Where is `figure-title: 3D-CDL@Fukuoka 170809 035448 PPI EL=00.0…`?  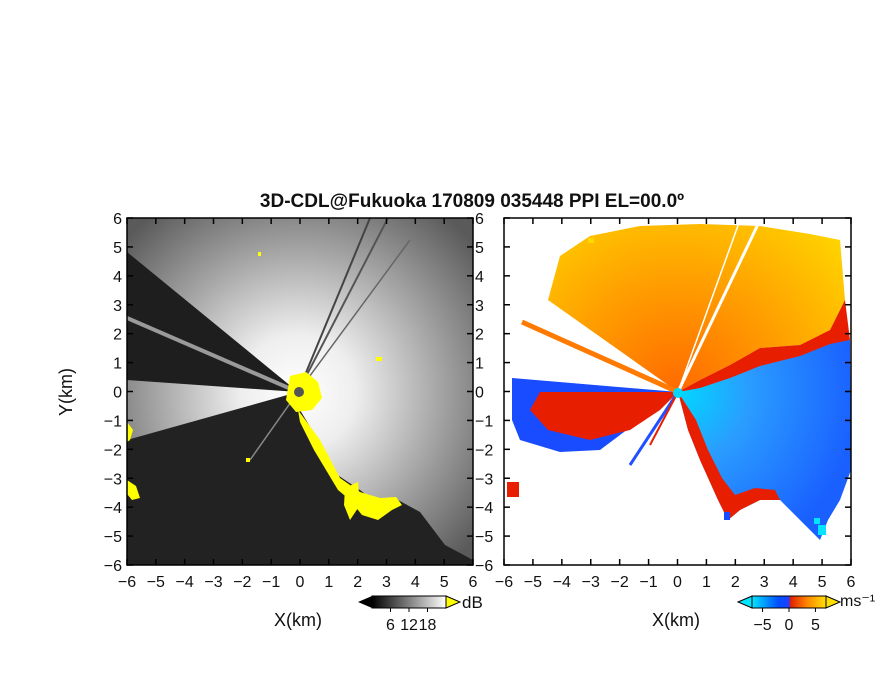 figure-title: 3D-CDL@Fukuoka 170809 035448 PPI EL=00.0… is located at coordinates (472, 201).